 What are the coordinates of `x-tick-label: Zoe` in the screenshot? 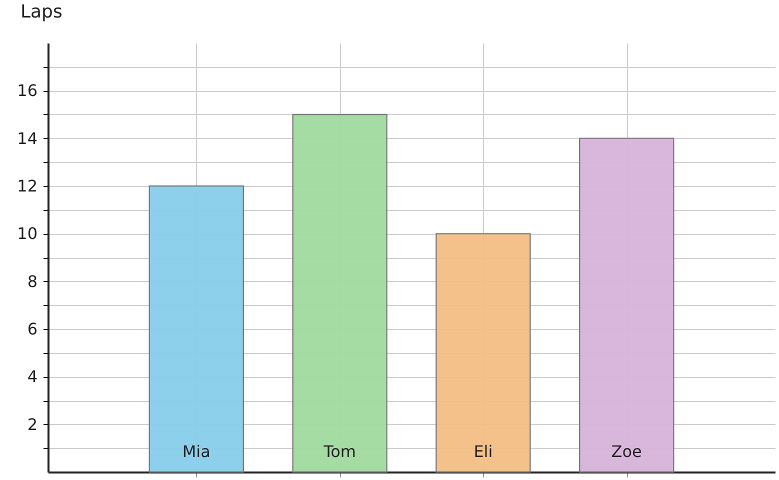 It's located at (626, 451).